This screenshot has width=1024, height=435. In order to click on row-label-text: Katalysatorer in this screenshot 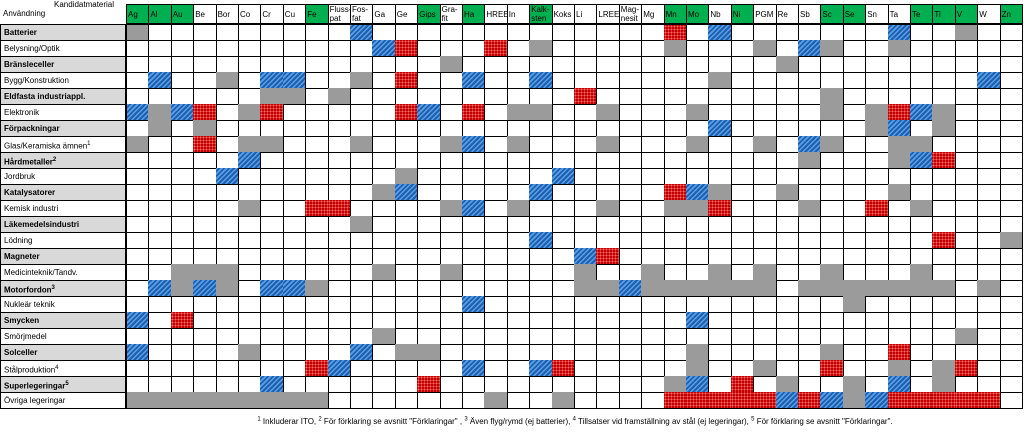, I will do `click(30, 192)`.